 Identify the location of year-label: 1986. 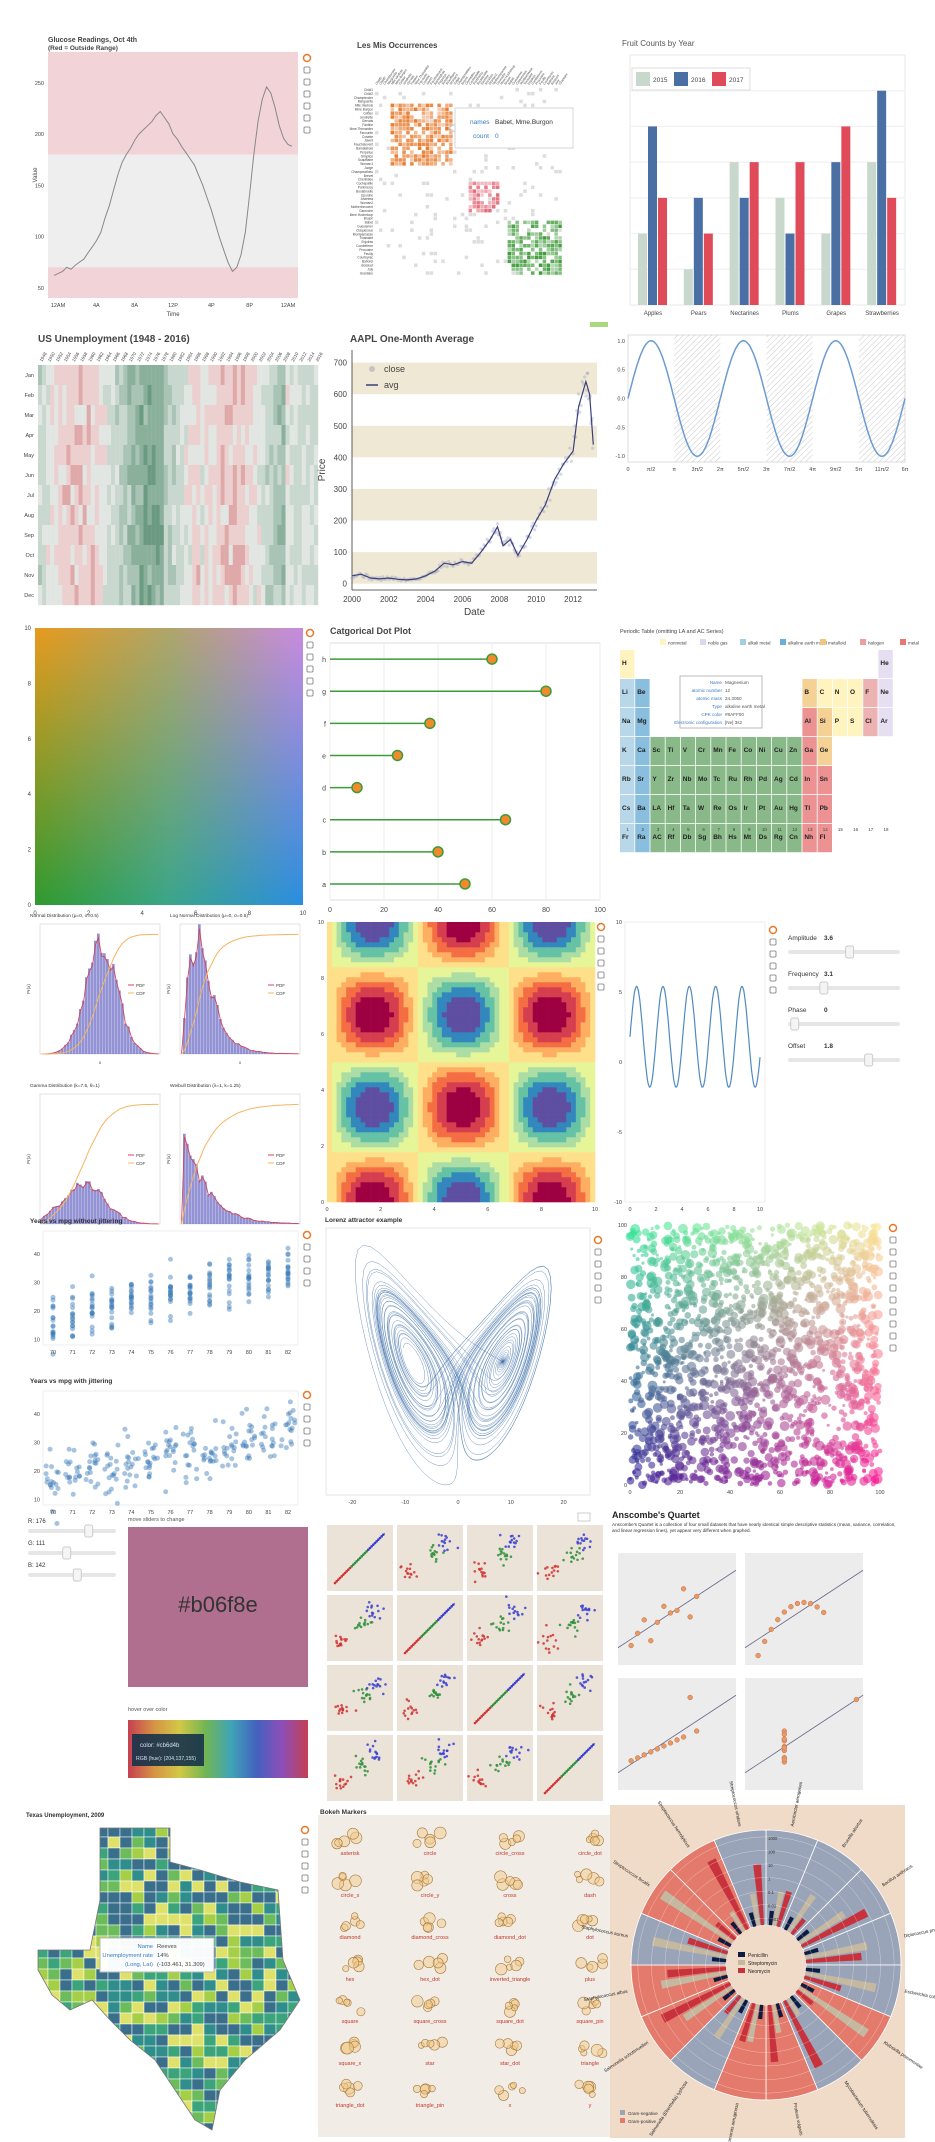
(198, 357).